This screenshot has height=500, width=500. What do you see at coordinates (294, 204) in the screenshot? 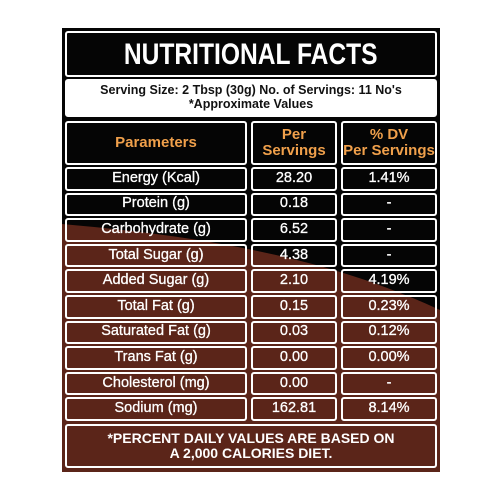
I see `value: 0.18` at bounding box center [294, 204].